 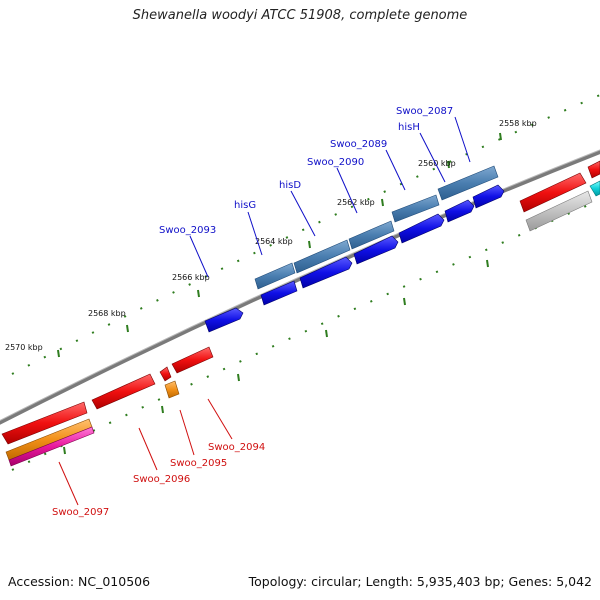 I want to click on gene-label-swoo-2097: Swoo_2097, so click(x=80, y=512).